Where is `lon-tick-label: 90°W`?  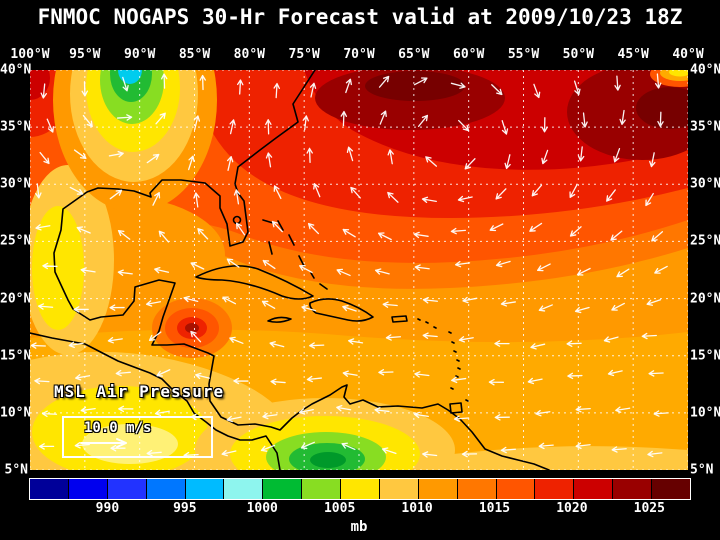
lon-tick-label: 90°W is located at coordinates (140, 54).